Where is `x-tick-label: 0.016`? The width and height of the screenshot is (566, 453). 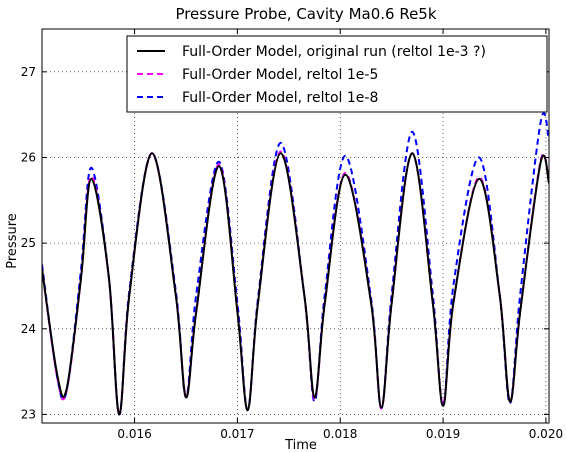
x-tick-label: 0.016 is located at coordinates (134, 434).